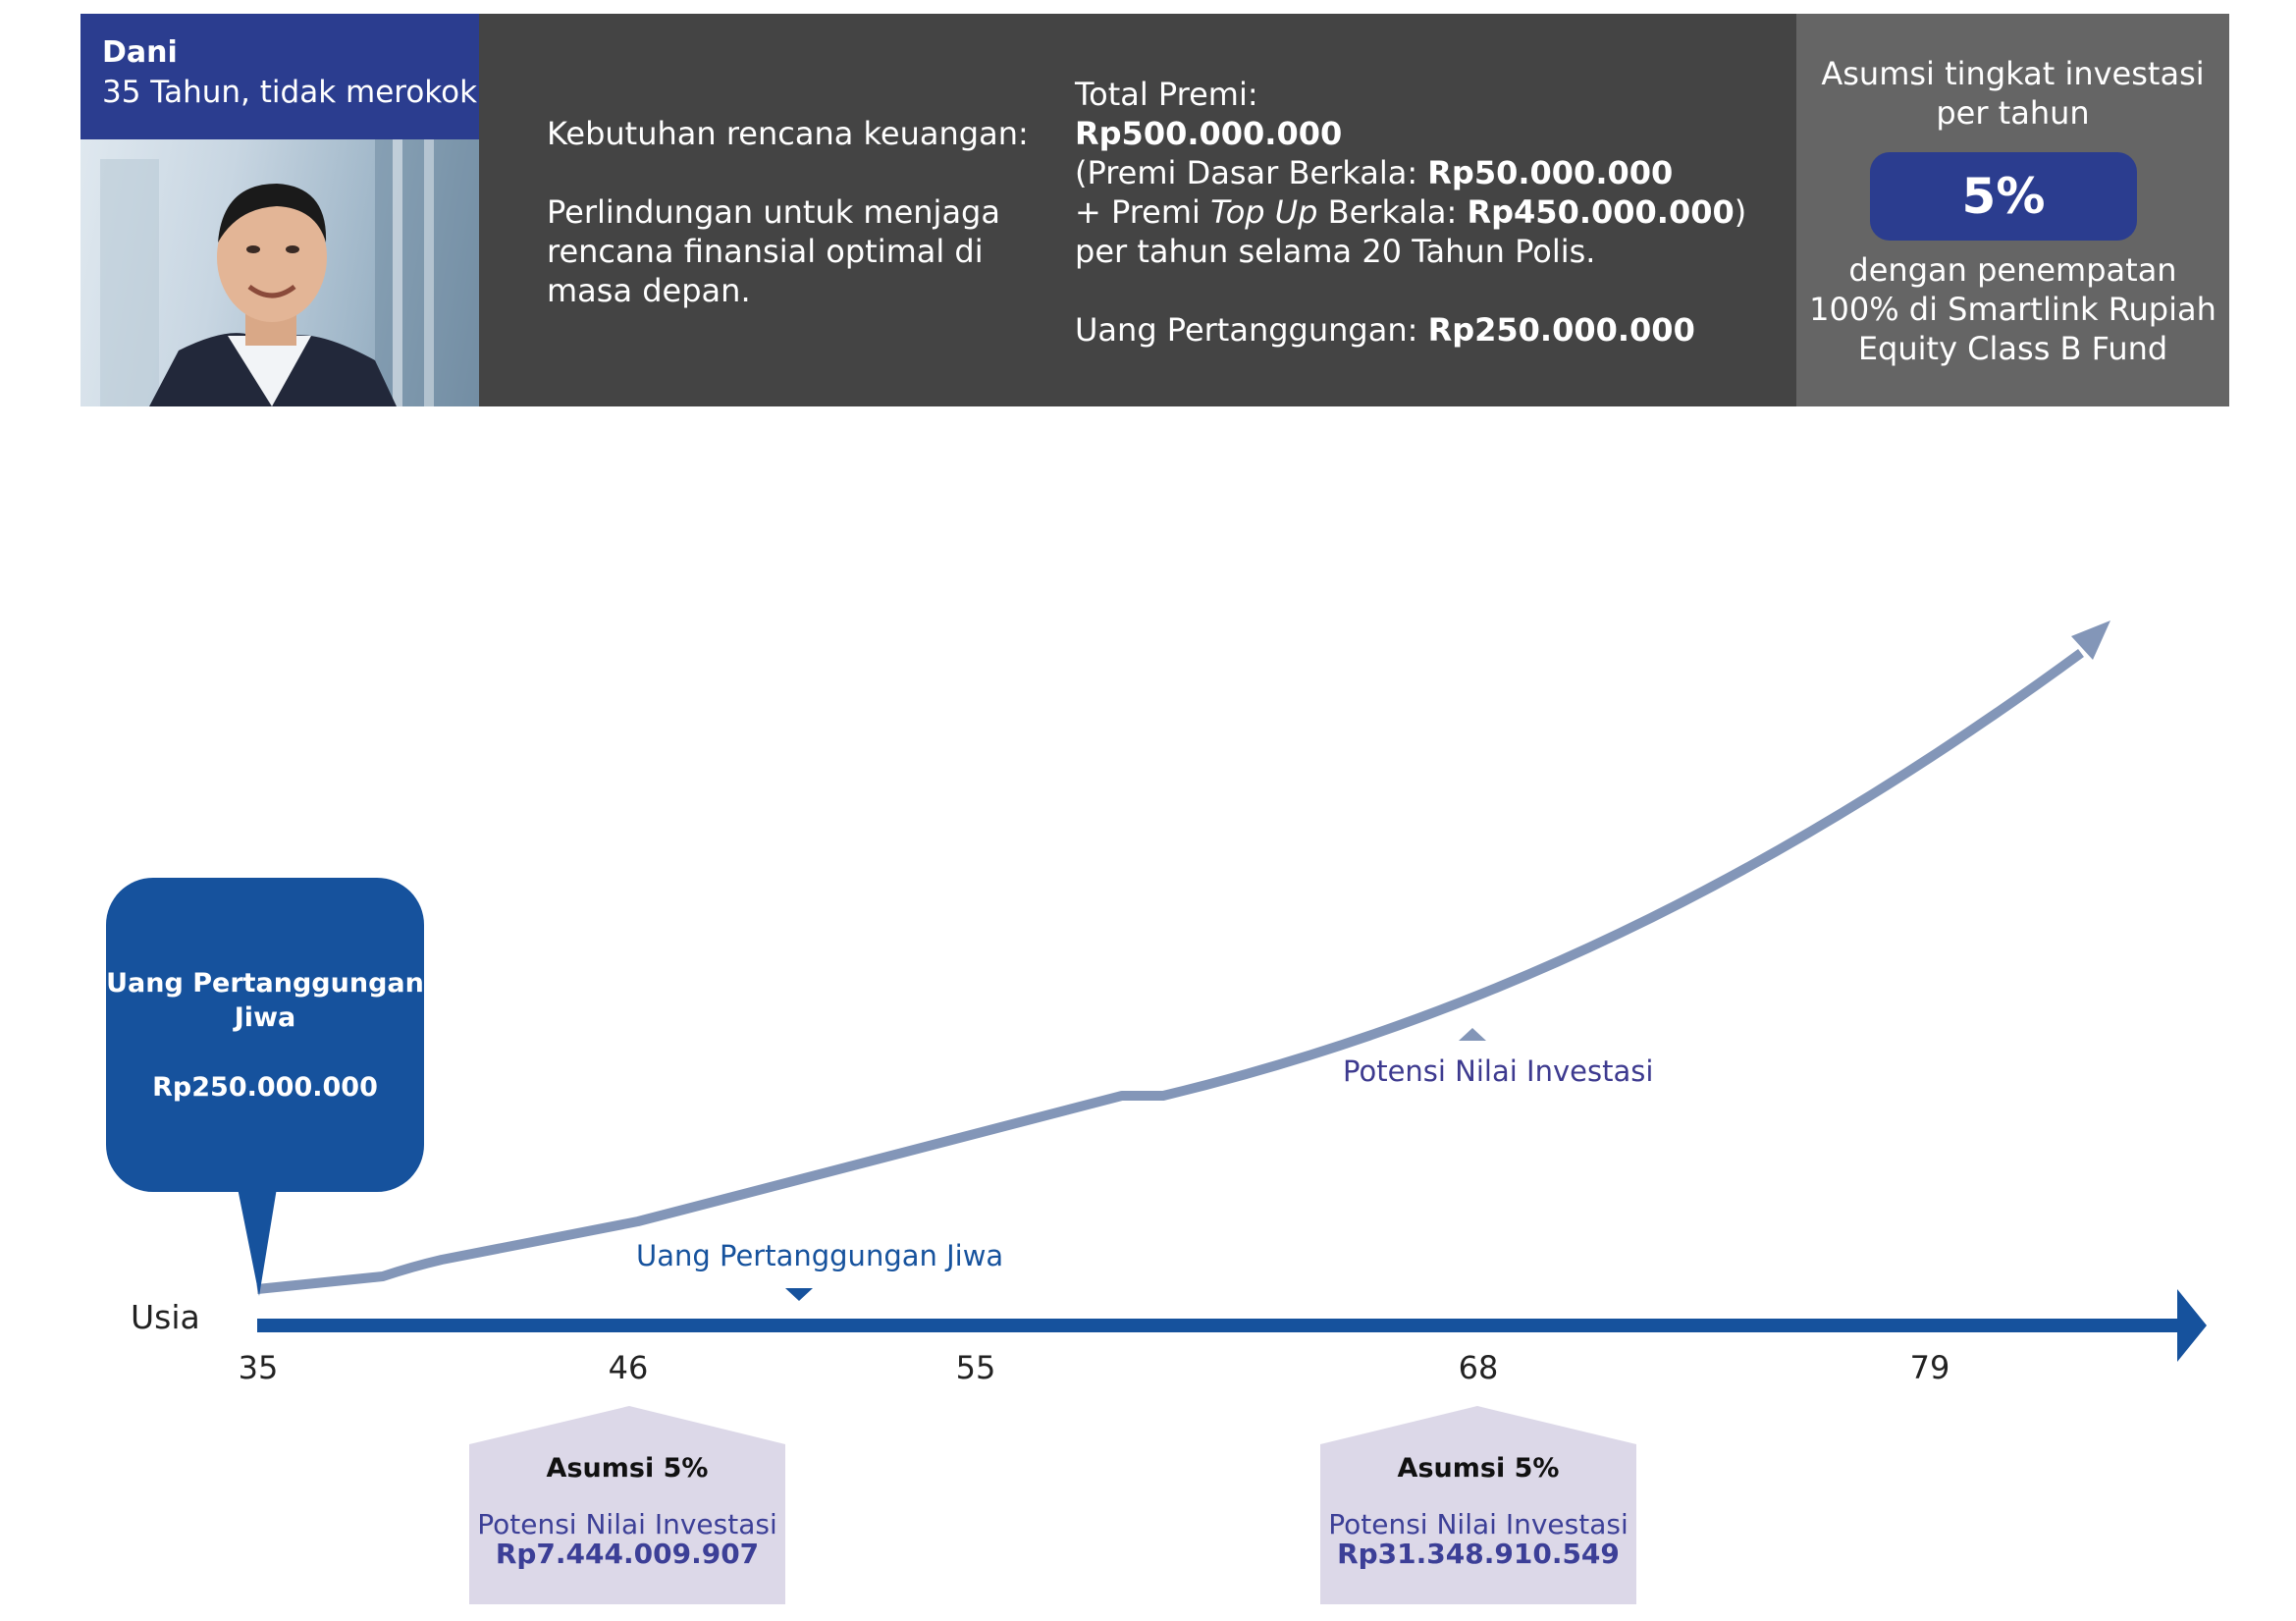 The height and width of the screenshot is (1621, 2296). Describe the element at coordinates (627, 1468) in the screenshot. I see `annotation-title-46: Asumsi 5%` at that location.